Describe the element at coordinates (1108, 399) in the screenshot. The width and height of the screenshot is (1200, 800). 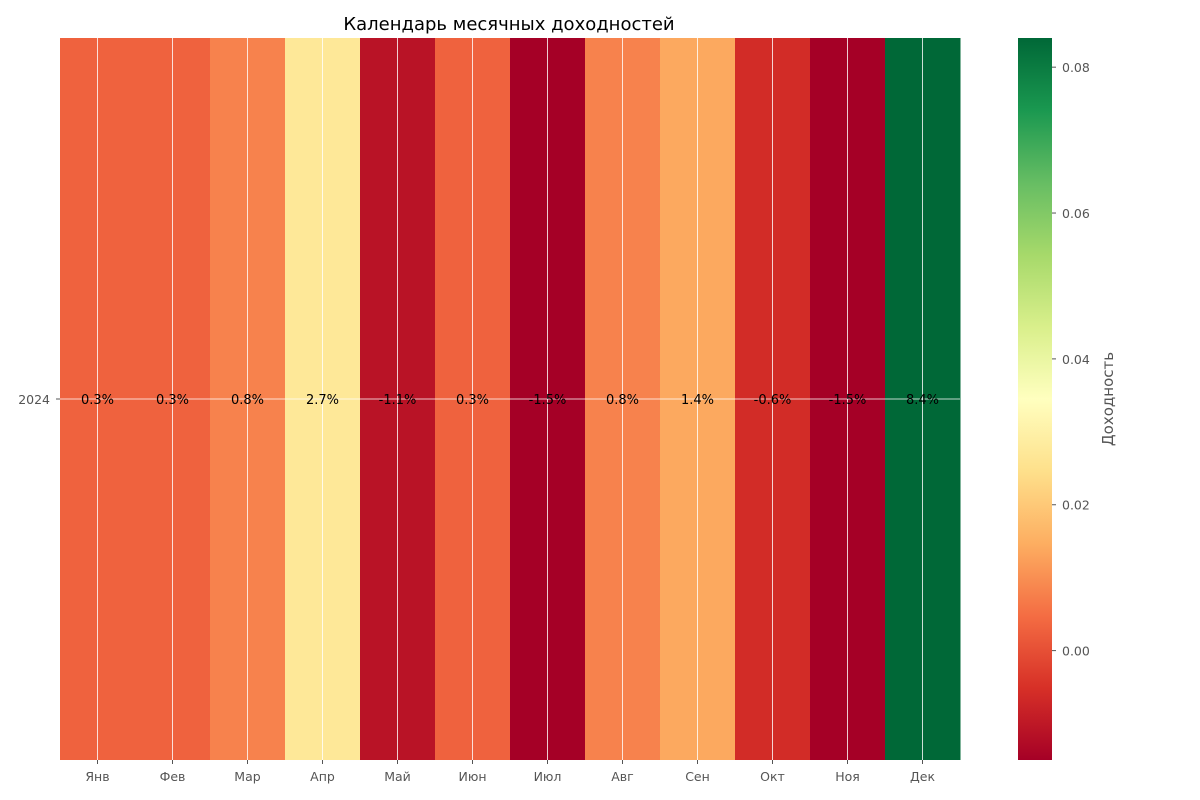
I see `colorbar-label: Доходность` at that location.